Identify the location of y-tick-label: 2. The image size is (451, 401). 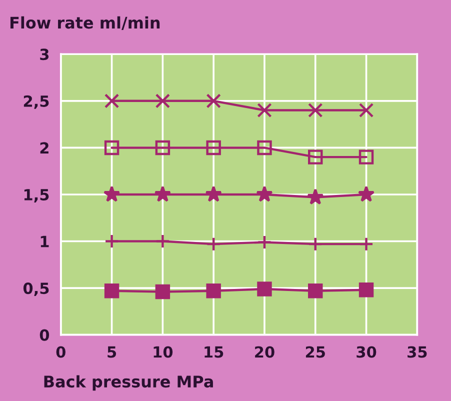
(44, 148).